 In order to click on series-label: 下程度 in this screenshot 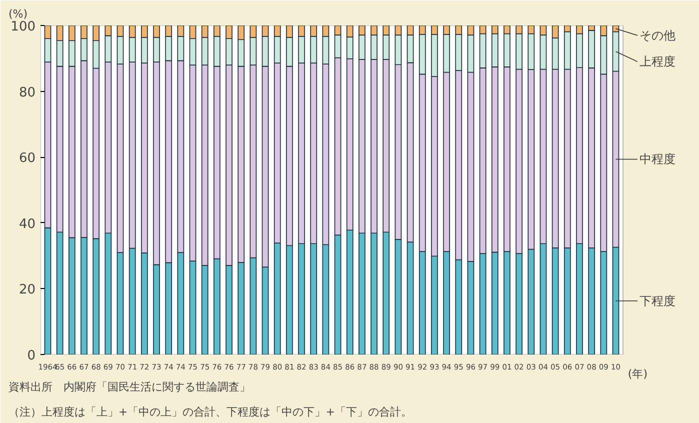, I will do `click(657, 301)`.